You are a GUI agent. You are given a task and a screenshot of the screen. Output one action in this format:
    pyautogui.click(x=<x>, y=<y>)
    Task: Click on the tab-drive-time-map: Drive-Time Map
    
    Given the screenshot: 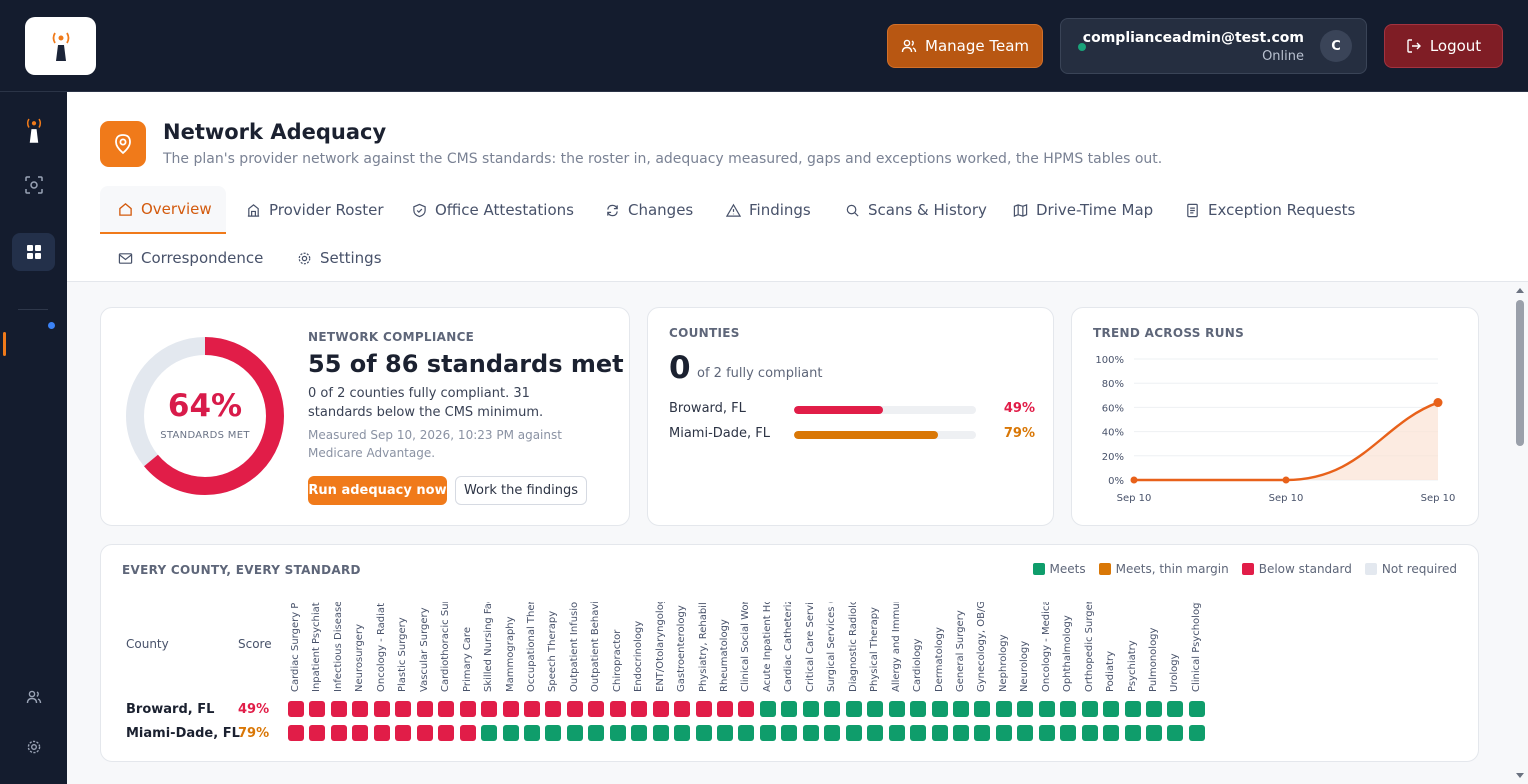 What is the action you would take?
    pyautogui.click(x=1083, y=210)
    